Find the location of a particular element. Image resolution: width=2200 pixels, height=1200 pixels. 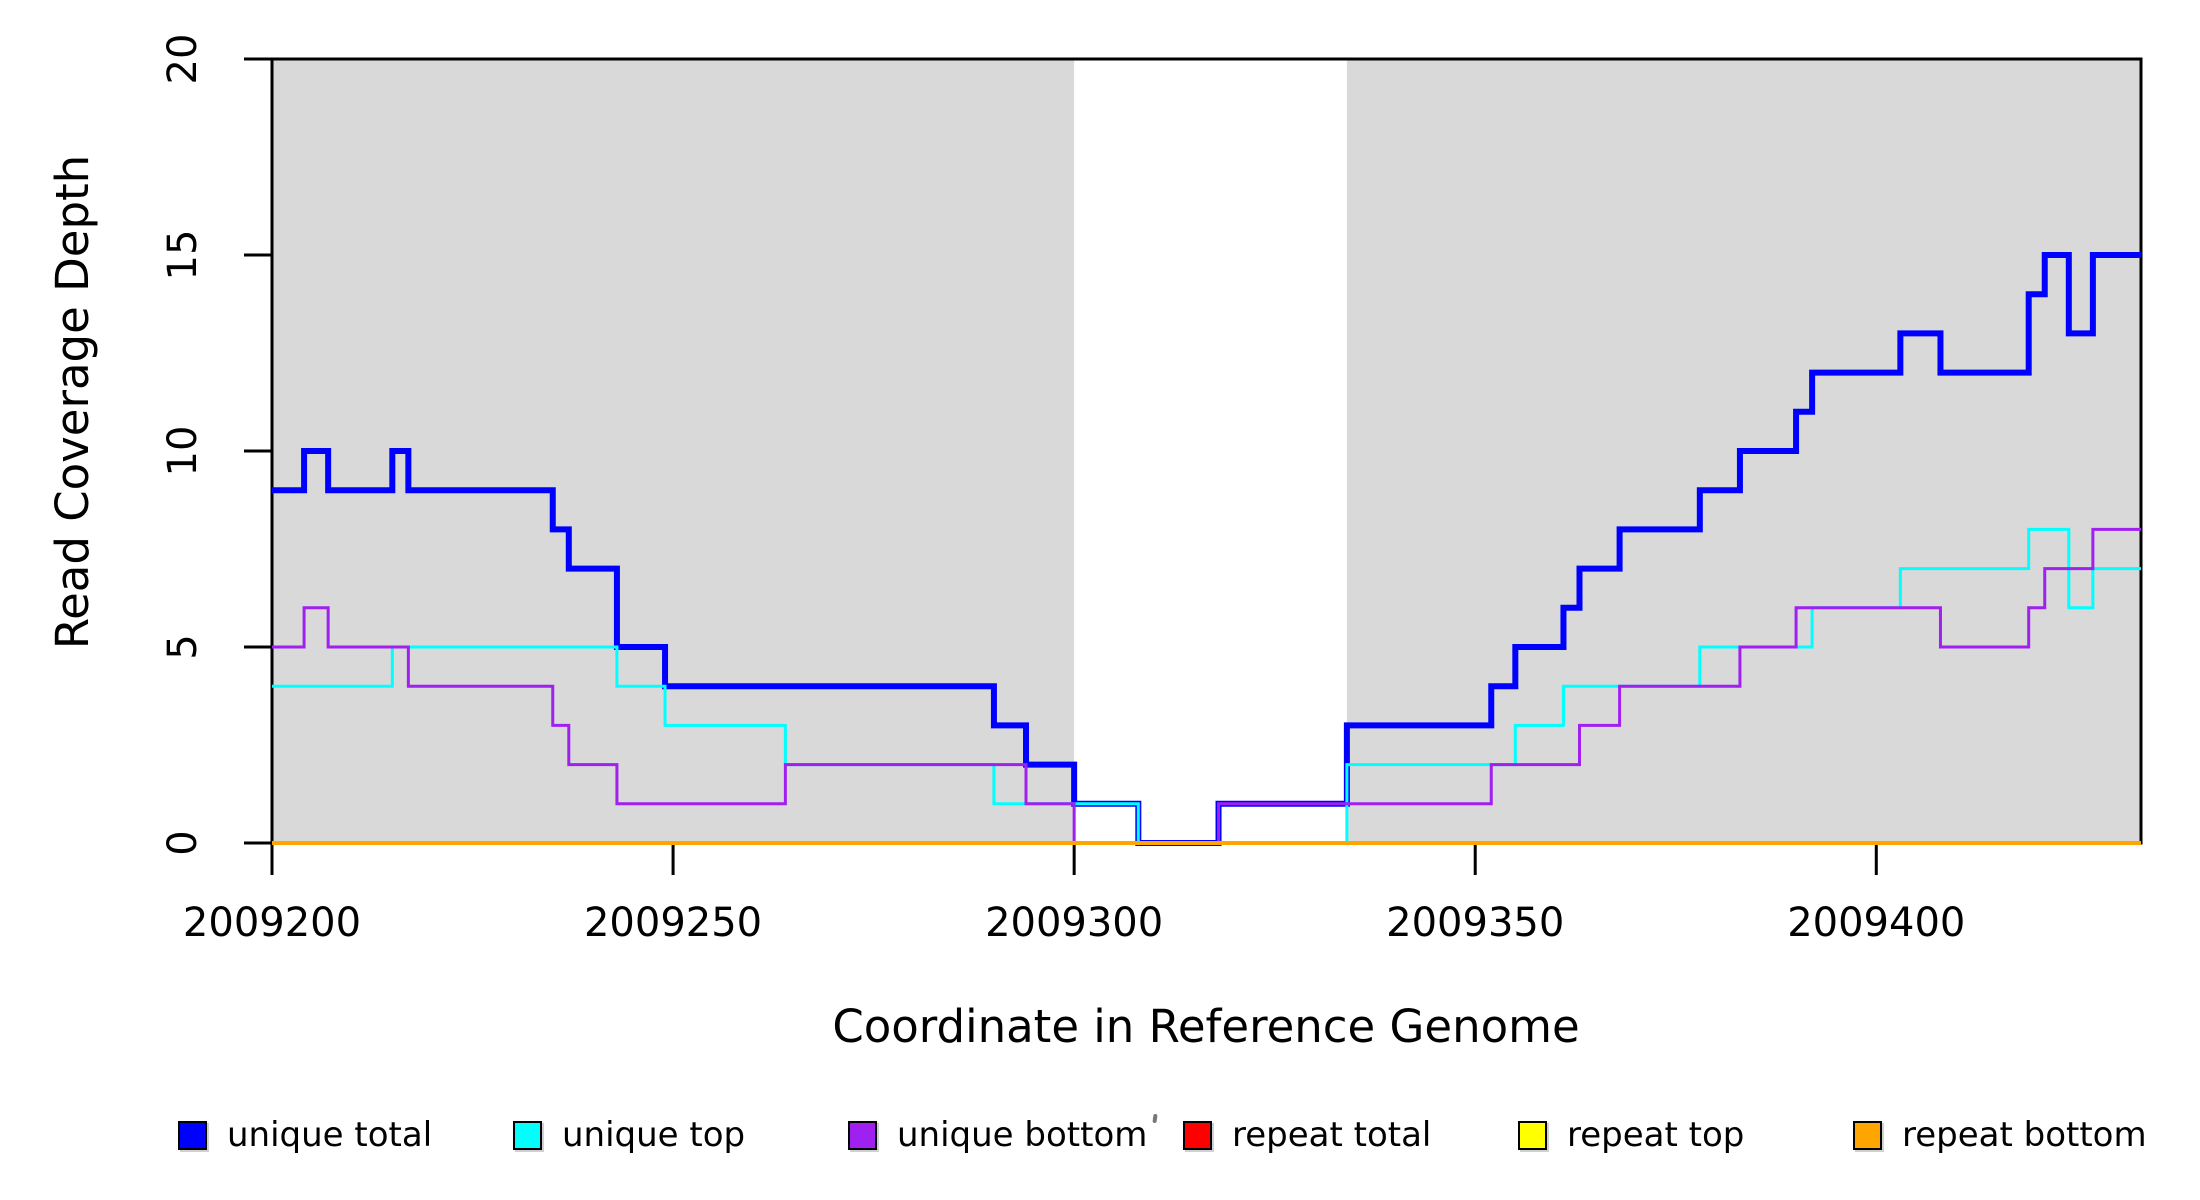

x-tick-label: 2009350 is located at coordinates (1475, 923).